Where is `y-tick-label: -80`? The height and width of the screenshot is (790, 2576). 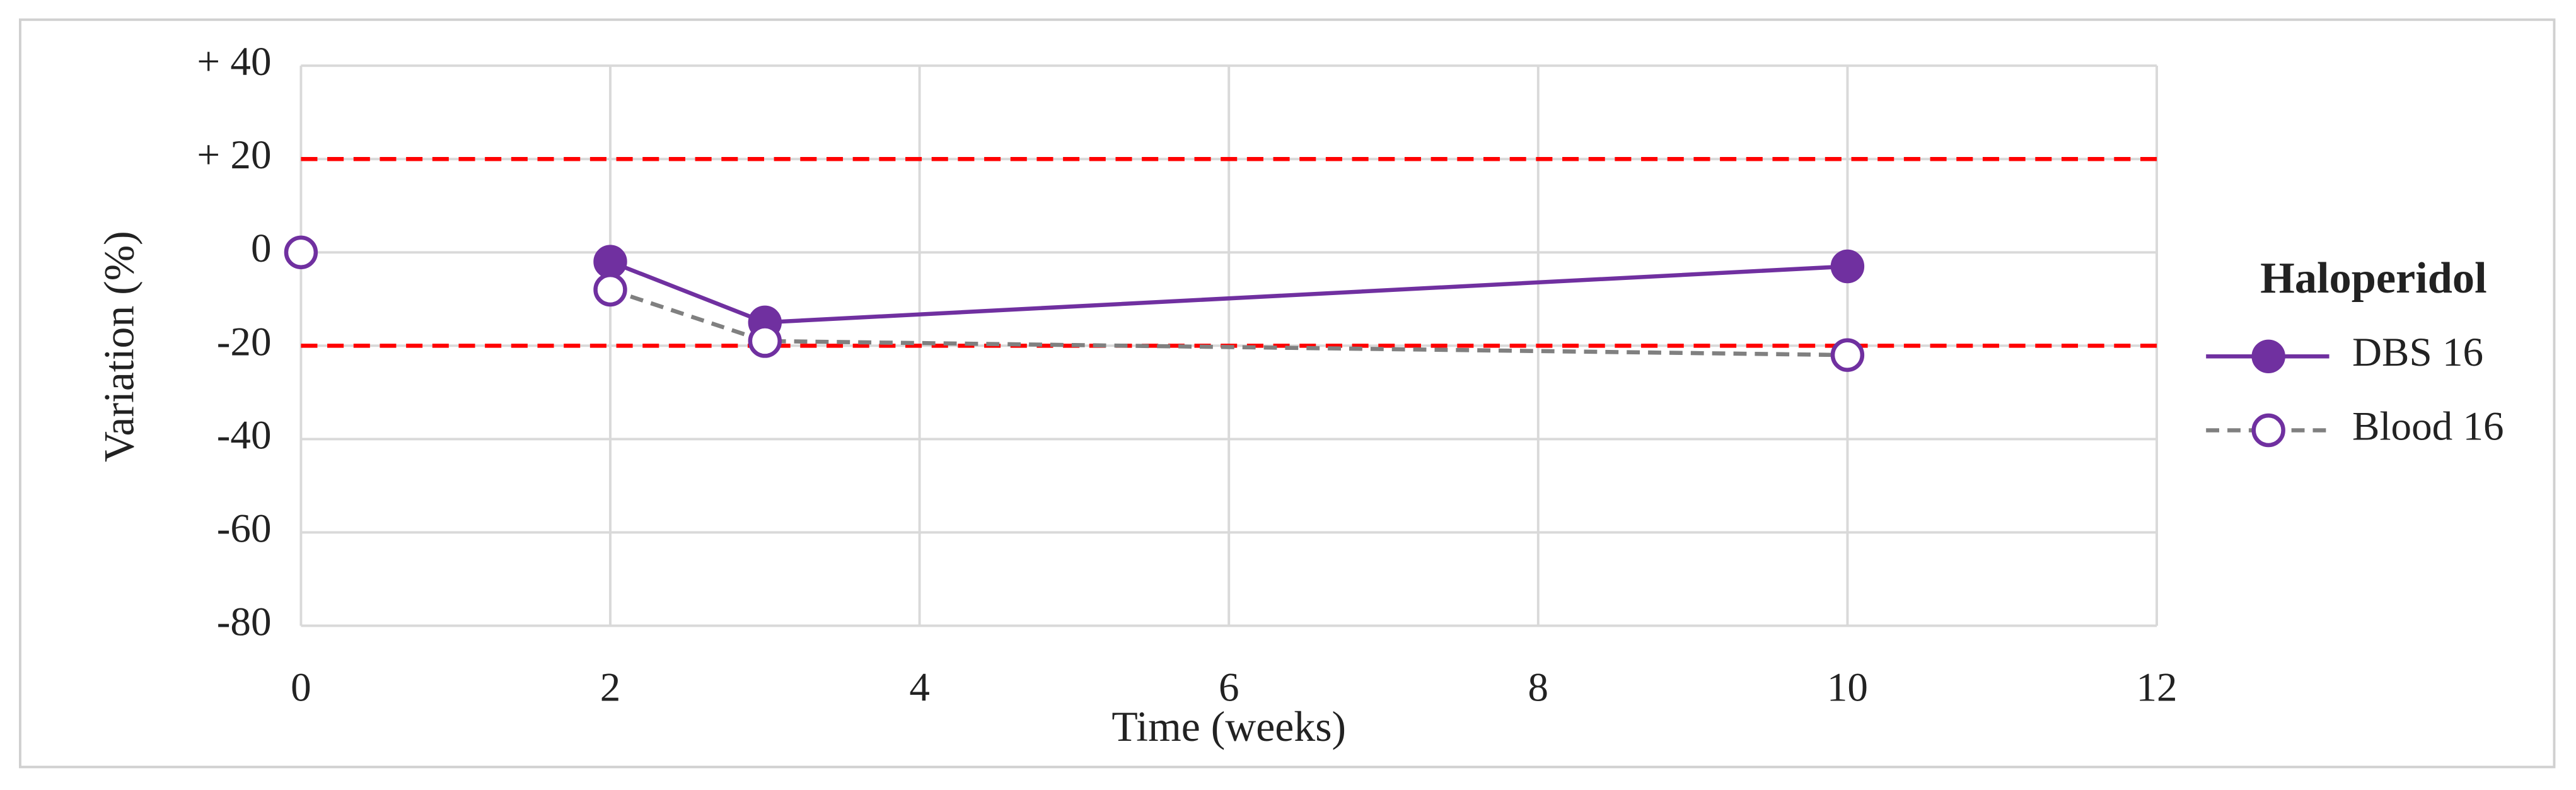
y-tick-label: -80 is located at coordinates (244, 622).